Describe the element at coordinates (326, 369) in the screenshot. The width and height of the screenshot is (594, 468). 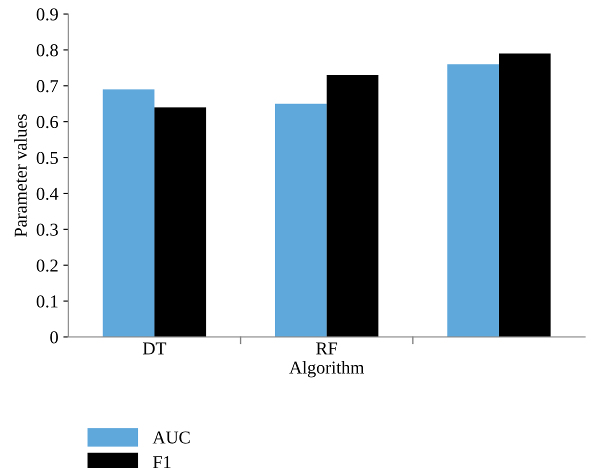
I see `x-axis-title: Algorithm` at that location.